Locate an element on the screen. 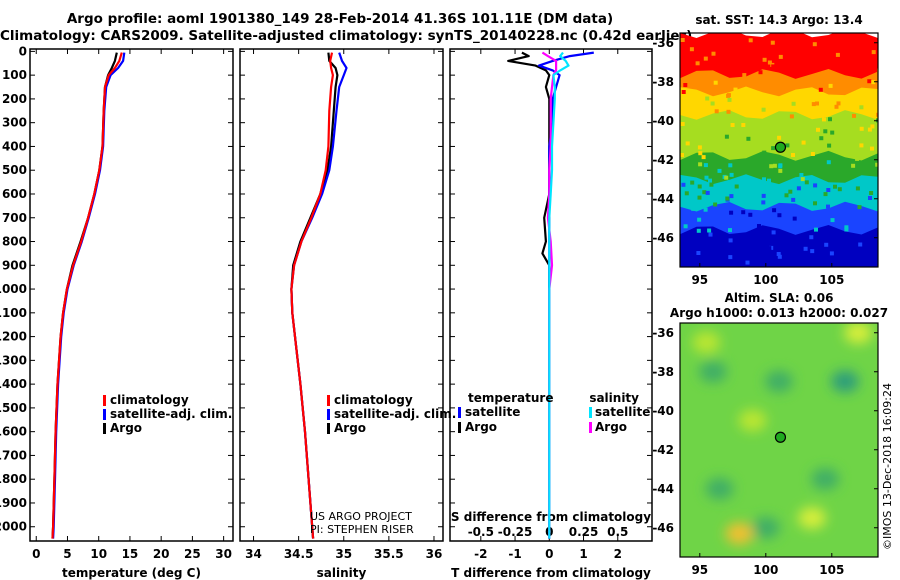 The height and width of the screenshot is (580, 900). difference-x2tick-label: 0.5 is located at coordinates (617, 532).